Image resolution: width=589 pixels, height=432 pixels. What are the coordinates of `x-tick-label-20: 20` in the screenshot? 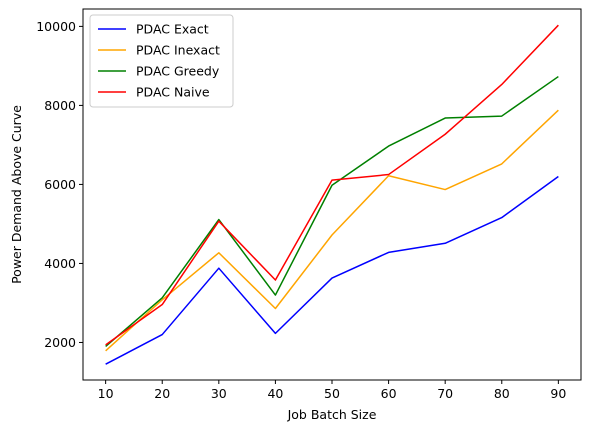 It's located at (162, 393).